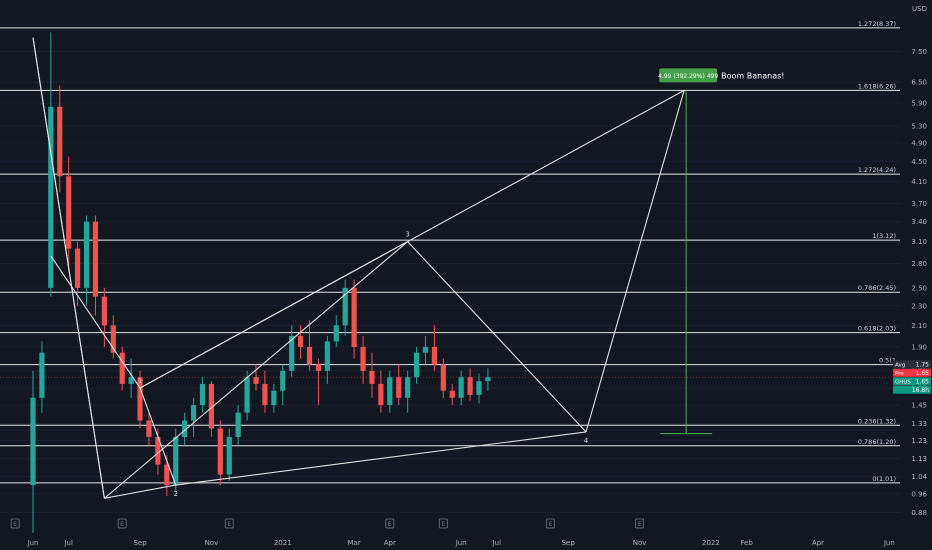 The width and height of the screenshot is (932, 550). I want to click on y-tick-label: 0.96, so click(919, 494).